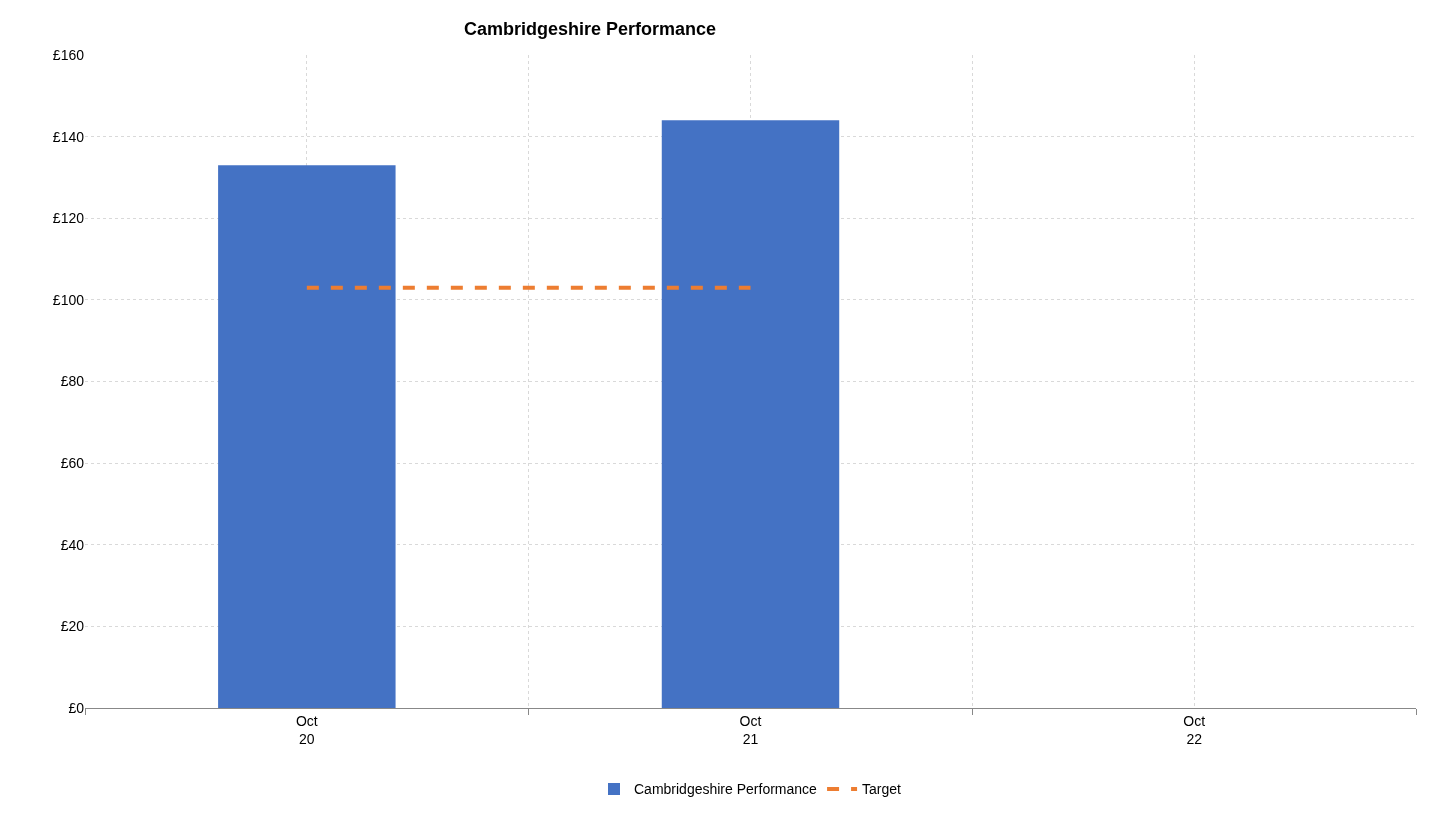 This screenshot has height=826, width=1438. What do you see at coordinates (750, 729) in the screenshot?
I see `x-tick-label: Oct 21` at bounding box center [750, 729].